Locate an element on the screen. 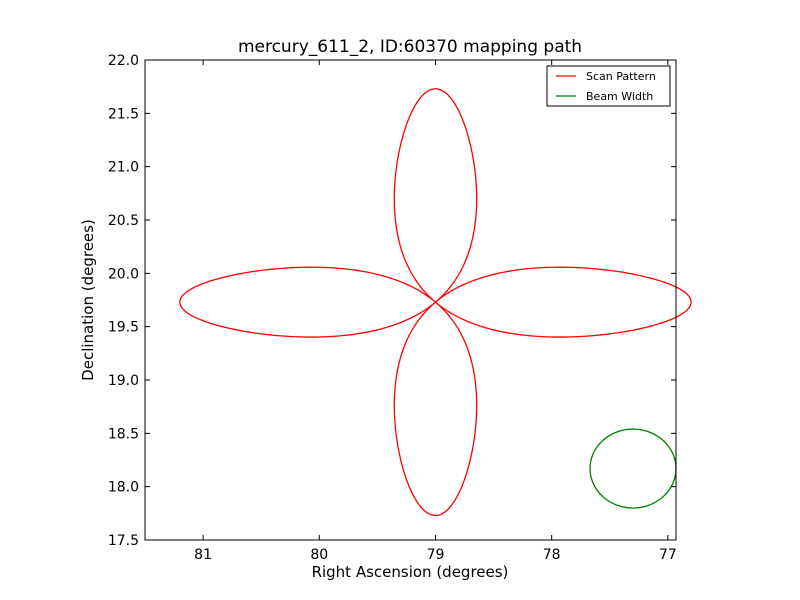  x-tick-label: 78 is located at coordinates (552, 555).